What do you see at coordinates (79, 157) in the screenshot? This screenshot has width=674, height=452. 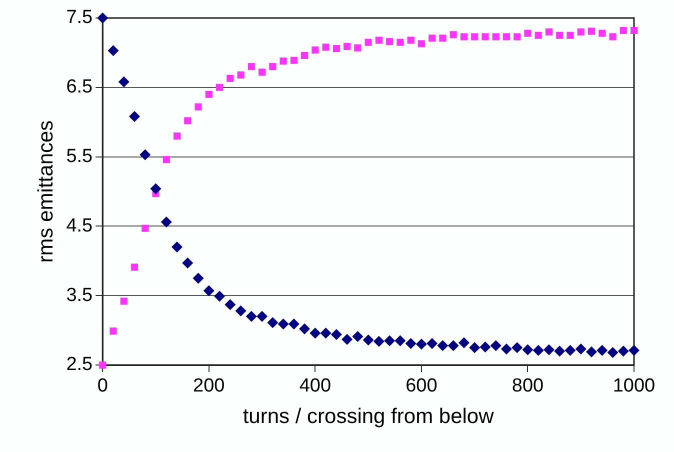 I see `y-tick-label: 5.5` at bounding box center [79, 157].